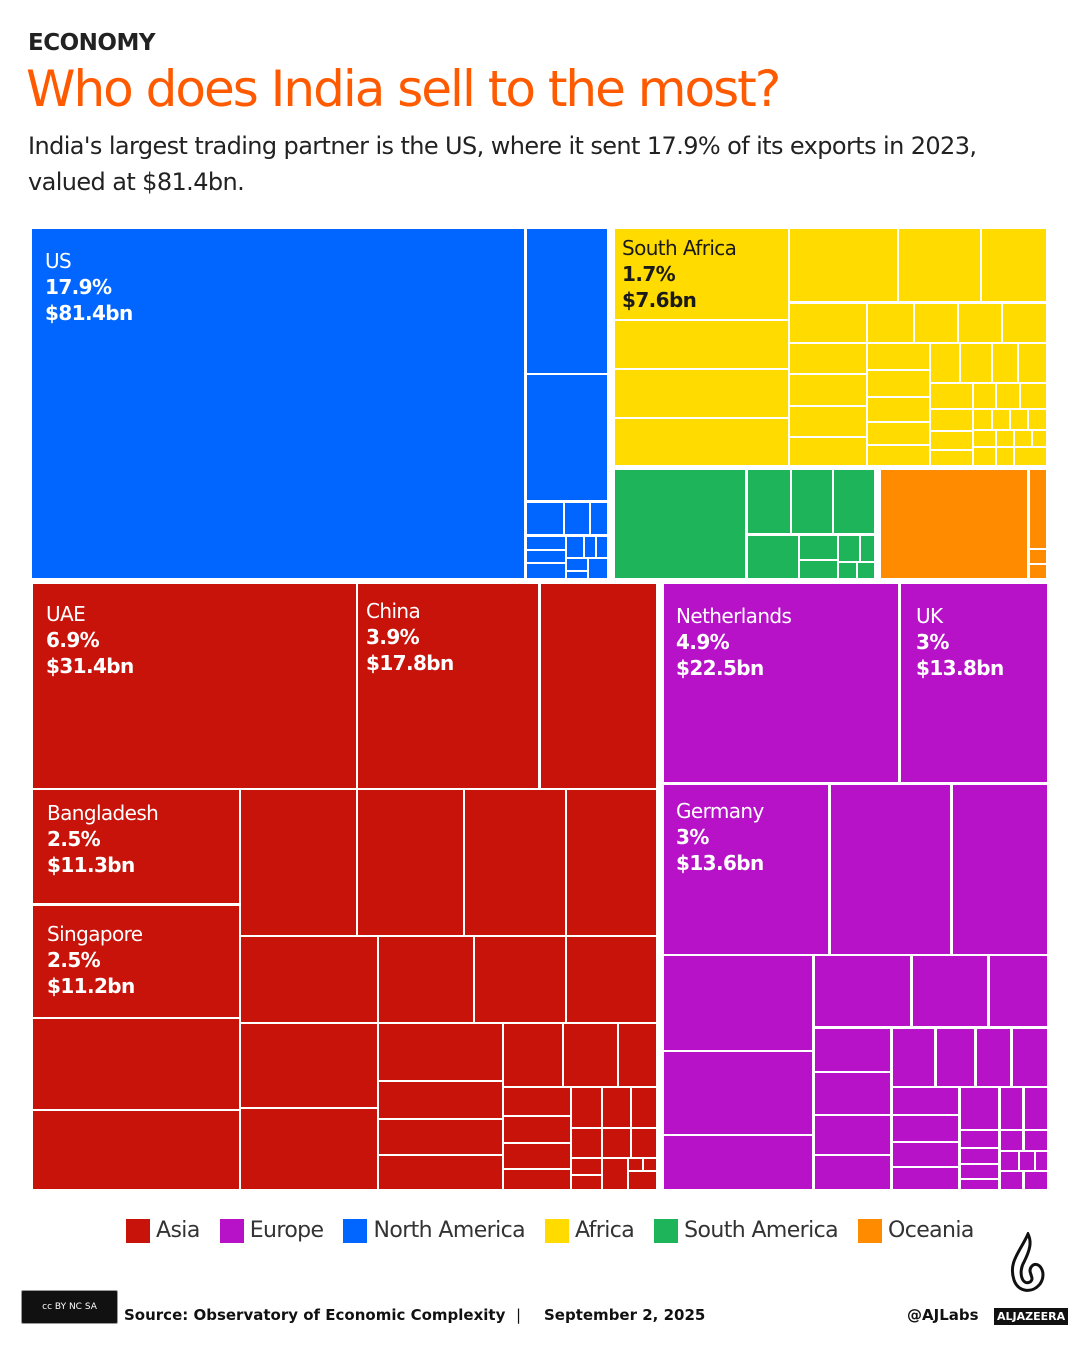 The height and width of the screenshot is (1350, 1081). What do you see at coordinates (90, 640) in the screenshot?
I see `tile-label-uae: UAE 6.9% $31.4bn` at bounding box center [90, 640].